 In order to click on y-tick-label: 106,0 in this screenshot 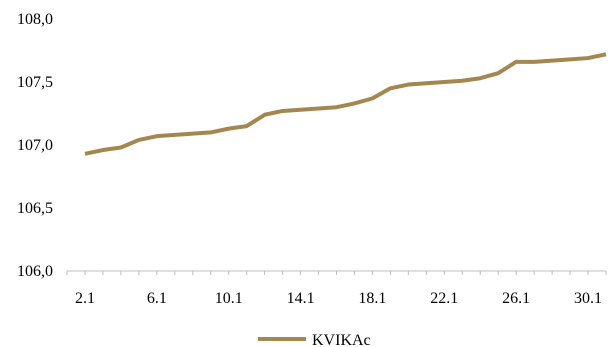, I will do `click(35, 271)`.